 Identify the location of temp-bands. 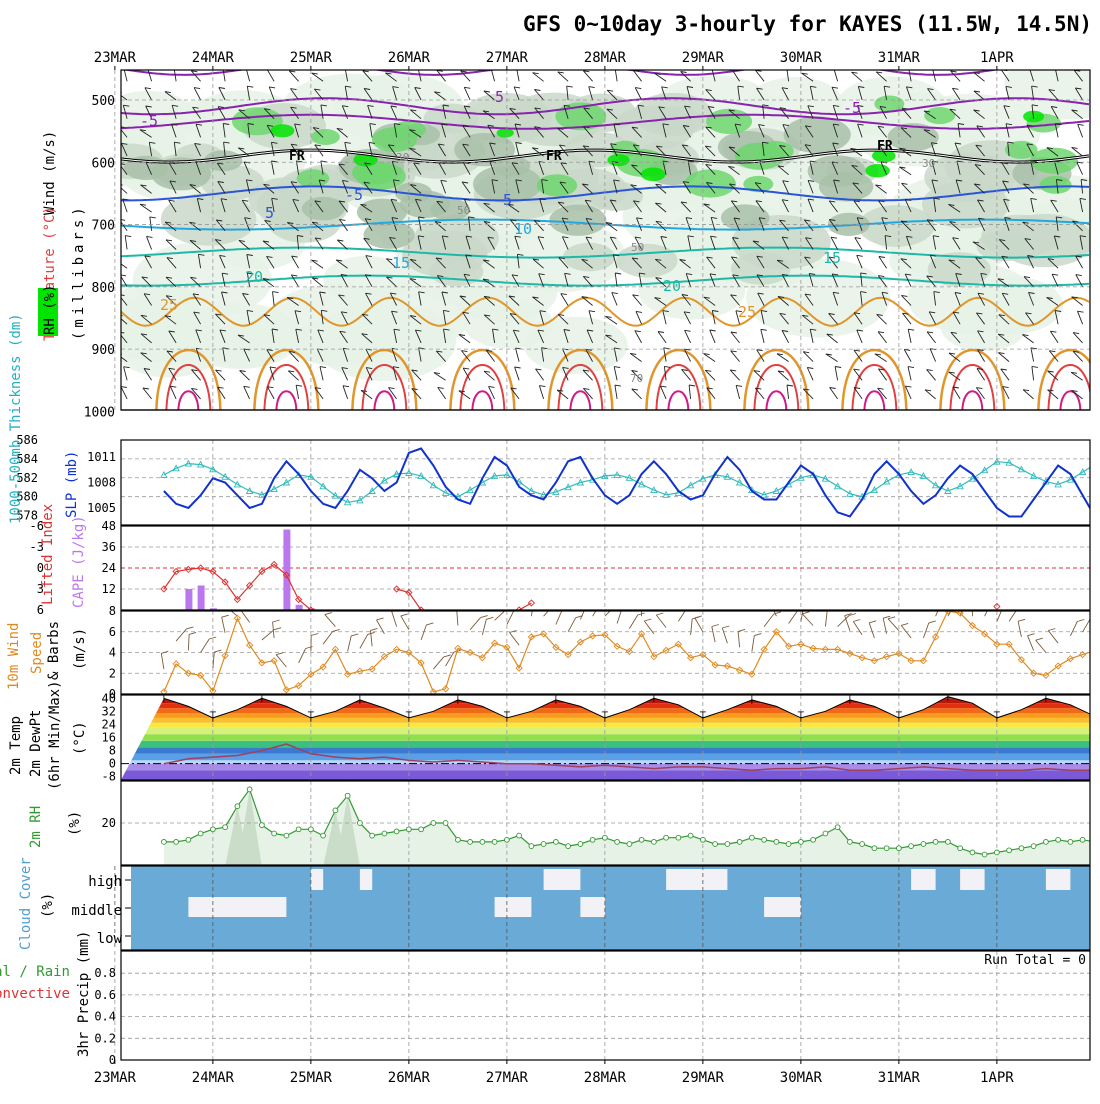
(605, 737).